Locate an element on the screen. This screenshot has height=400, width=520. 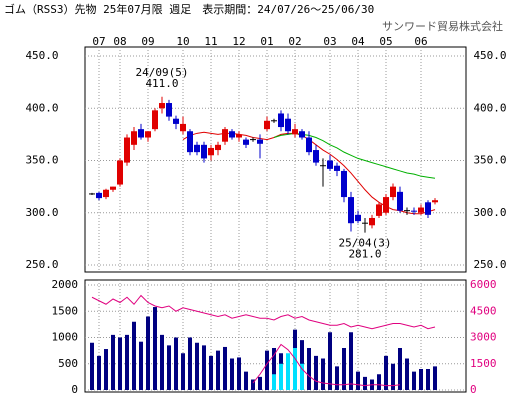
y-tick-label-right: 300.0 is located at coordinates (489, 212).